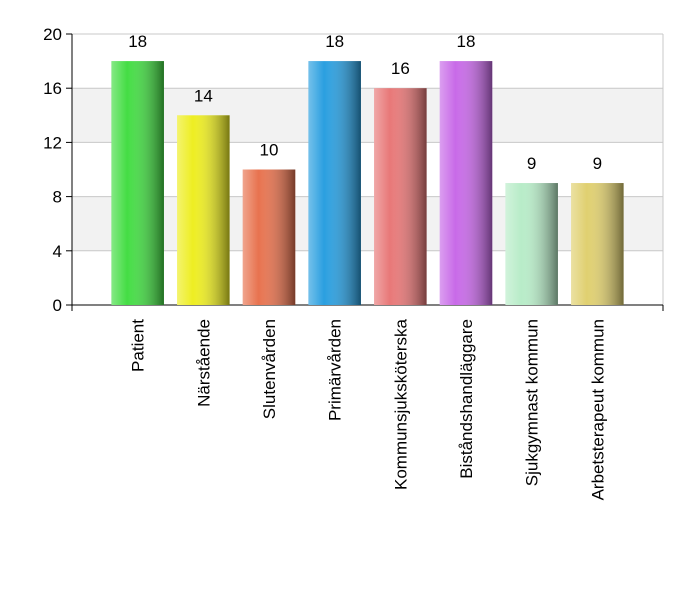 The width and height of the screenshot is (700, 605). Describe the element at coordinates (57, 197) in the screenshot. I see `y-tick-label: 8` at that location.